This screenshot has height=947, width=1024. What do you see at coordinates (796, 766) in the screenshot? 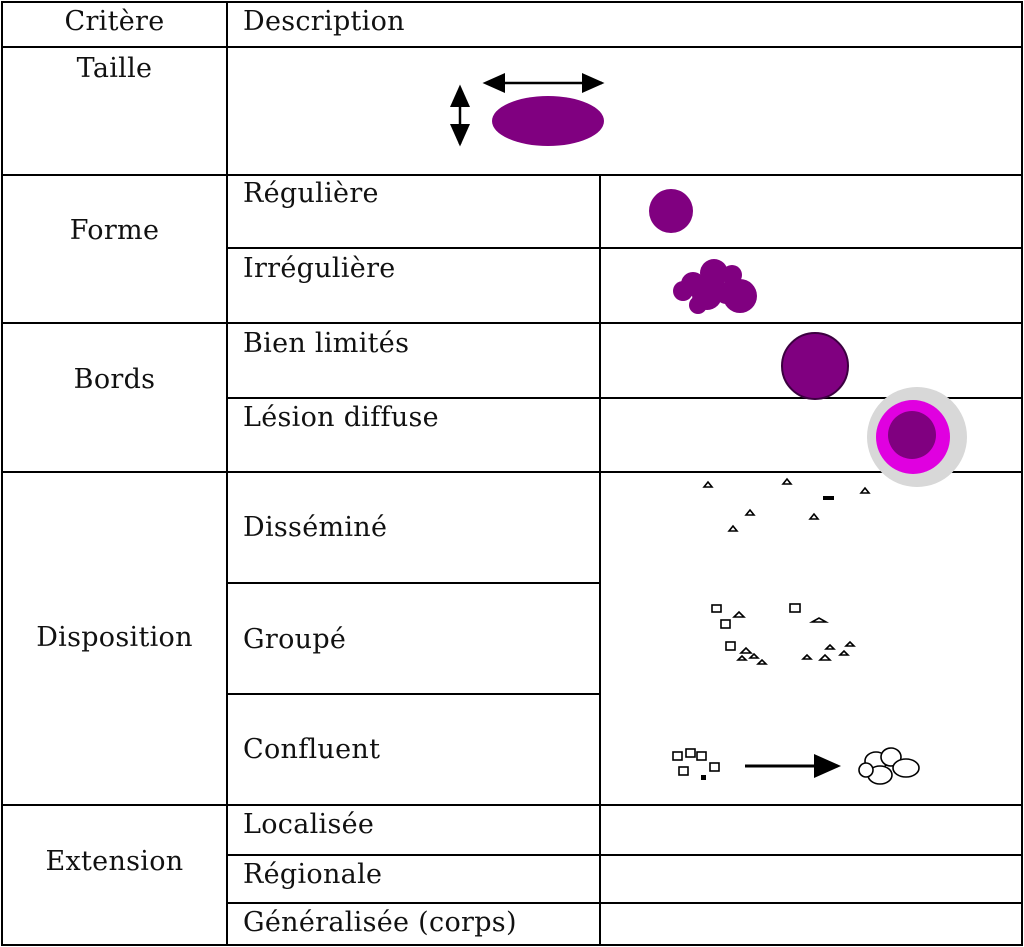
I see `confluent-illustration` at bounding box center [796, 766].